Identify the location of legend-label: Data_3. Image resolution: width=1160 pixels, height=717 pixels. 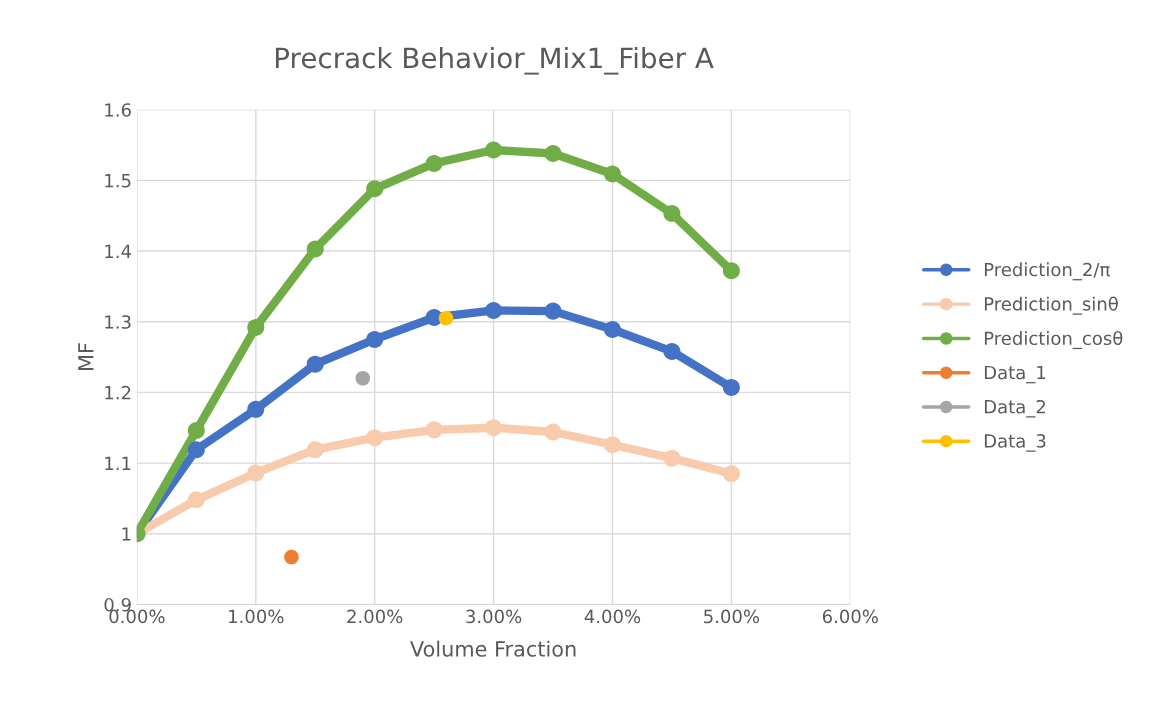
(1015, 443).